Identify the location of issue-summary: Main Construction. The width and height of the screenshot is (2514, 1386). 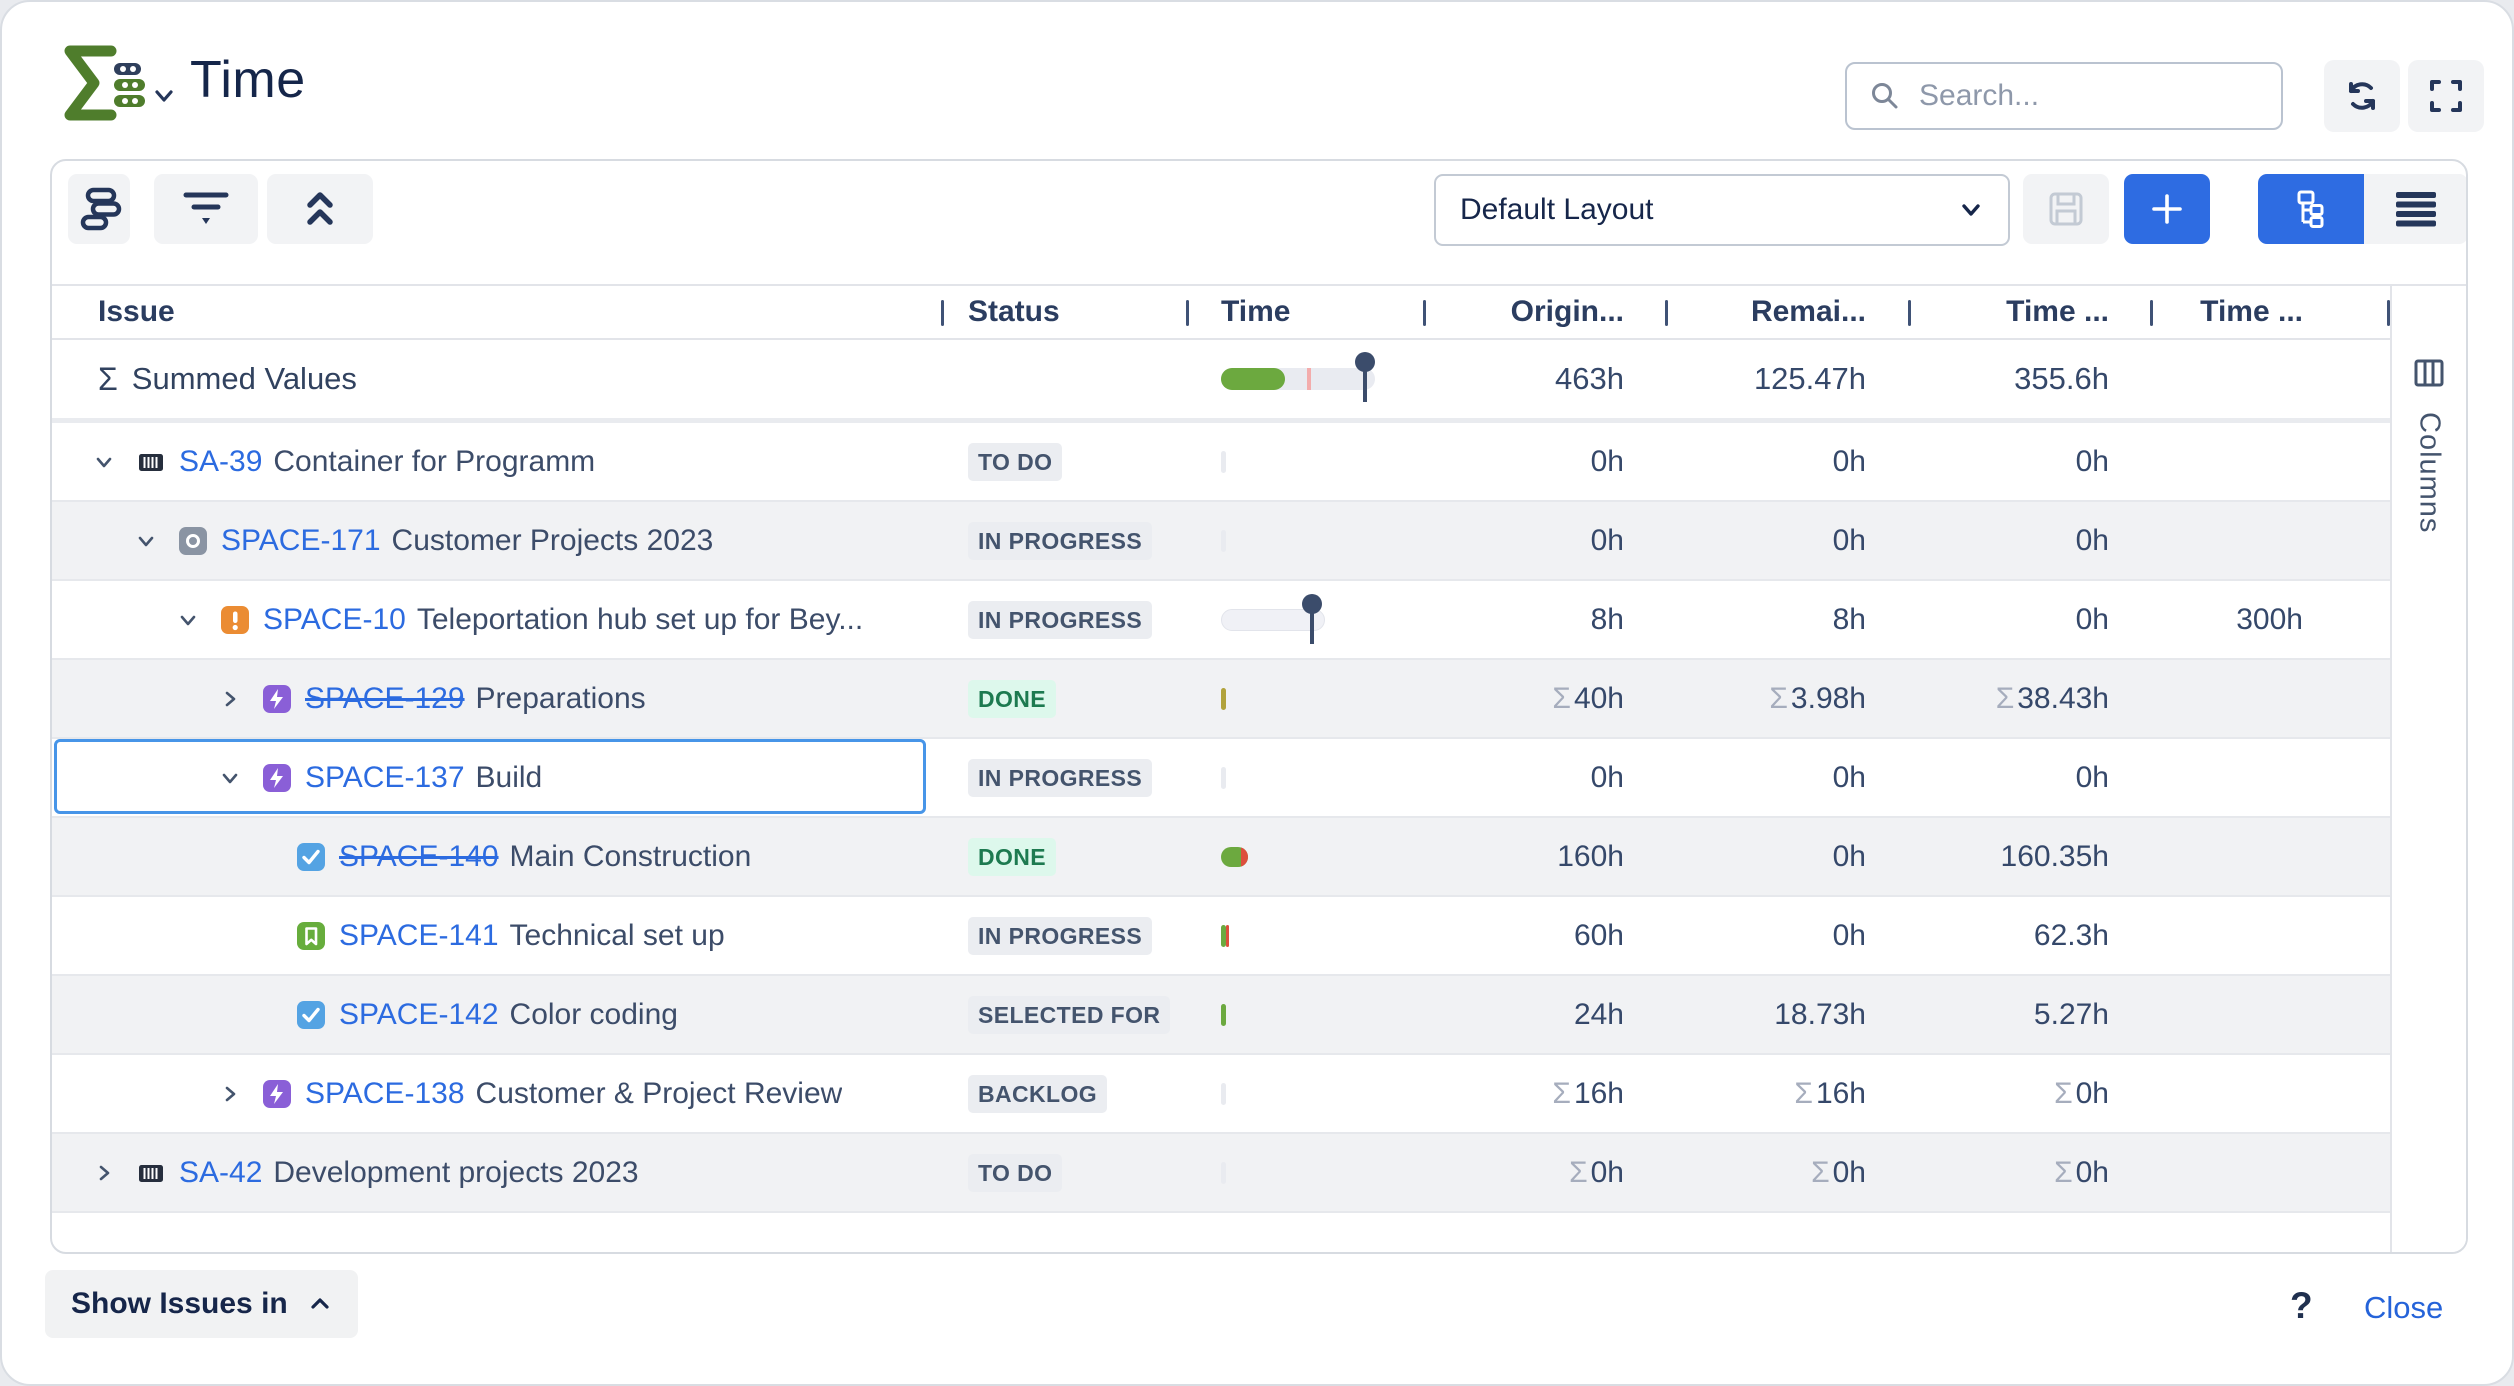
(630, 856).